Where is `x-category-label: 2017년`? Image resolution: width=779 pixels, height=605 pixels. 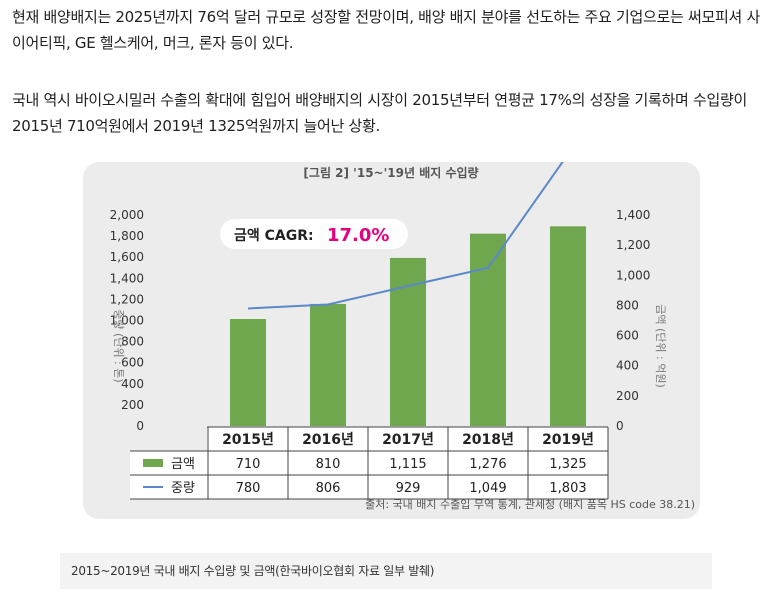 x-category-label: 2017년 is located at coordinates (408, 440).